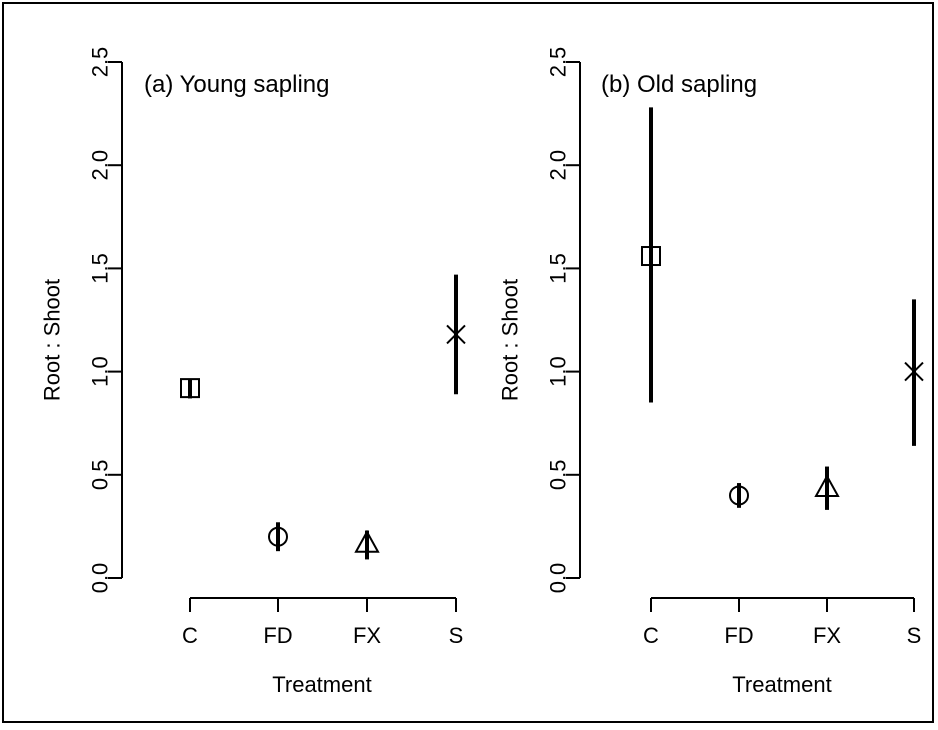 This screenshot has height=730, width=938. What do you see at coordinates (739, 495) in the screenshot?
I see `panel-b-point-FD` at bounding box center [739, 495].